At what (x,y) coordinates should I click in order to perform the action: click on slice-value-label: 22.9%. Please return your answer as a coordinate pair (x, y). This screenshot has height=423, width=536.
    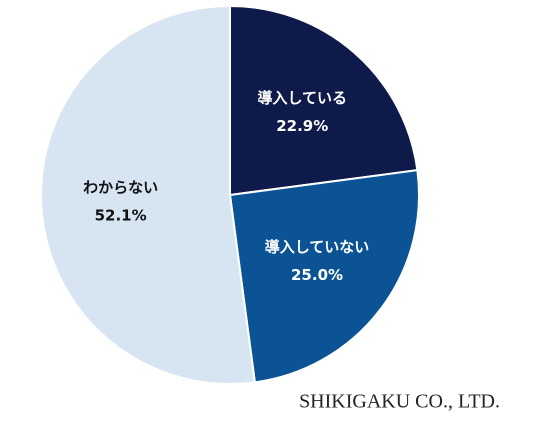
    Looking at the image, I should click on (302, 126).